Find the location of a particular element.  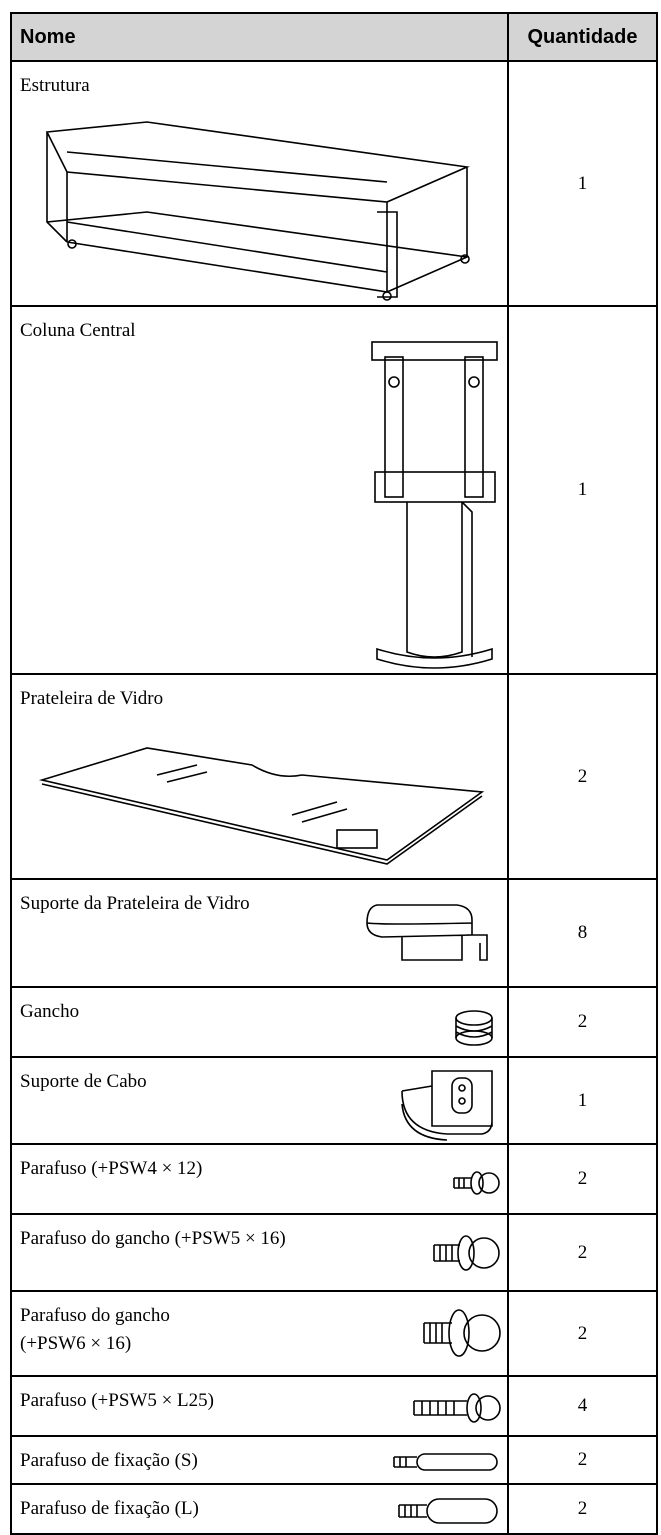

name-cell: Parafuso de fixação (L) is located at coordinates (259, 1509).